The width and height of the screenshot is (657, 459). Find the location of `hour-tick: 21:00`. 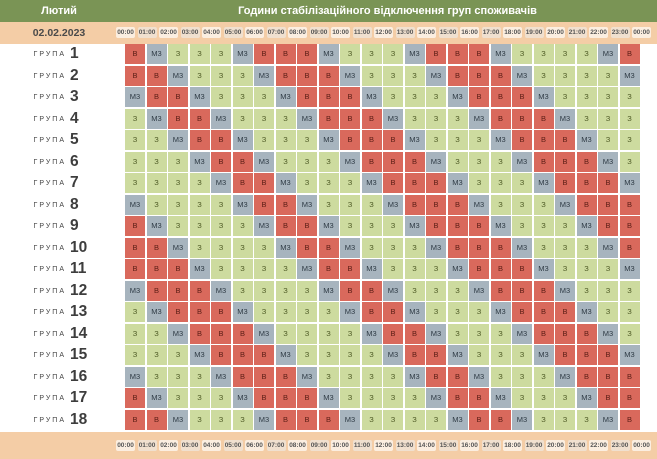

hour-tick: 21:00 is located at coordinates (577, 32).